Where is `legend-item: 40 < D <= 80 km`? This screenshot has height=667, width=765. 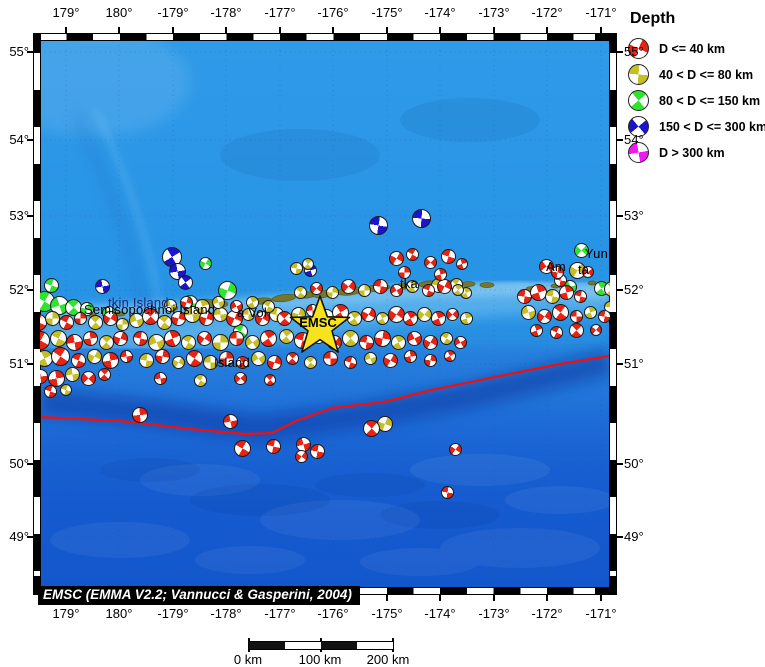 legend-item: 40 < D <= 80 km is located at coordinates (696, 74).